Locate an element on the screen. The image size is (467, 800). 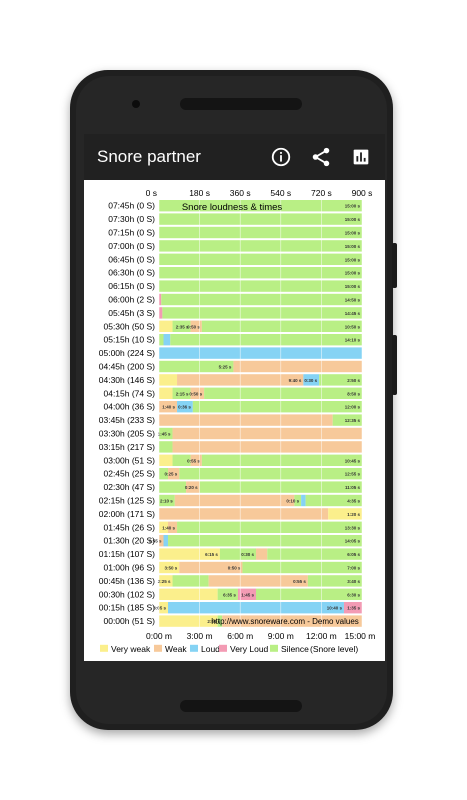
segment-duration-label: 14:50 s is located at coordinates (353, 300).